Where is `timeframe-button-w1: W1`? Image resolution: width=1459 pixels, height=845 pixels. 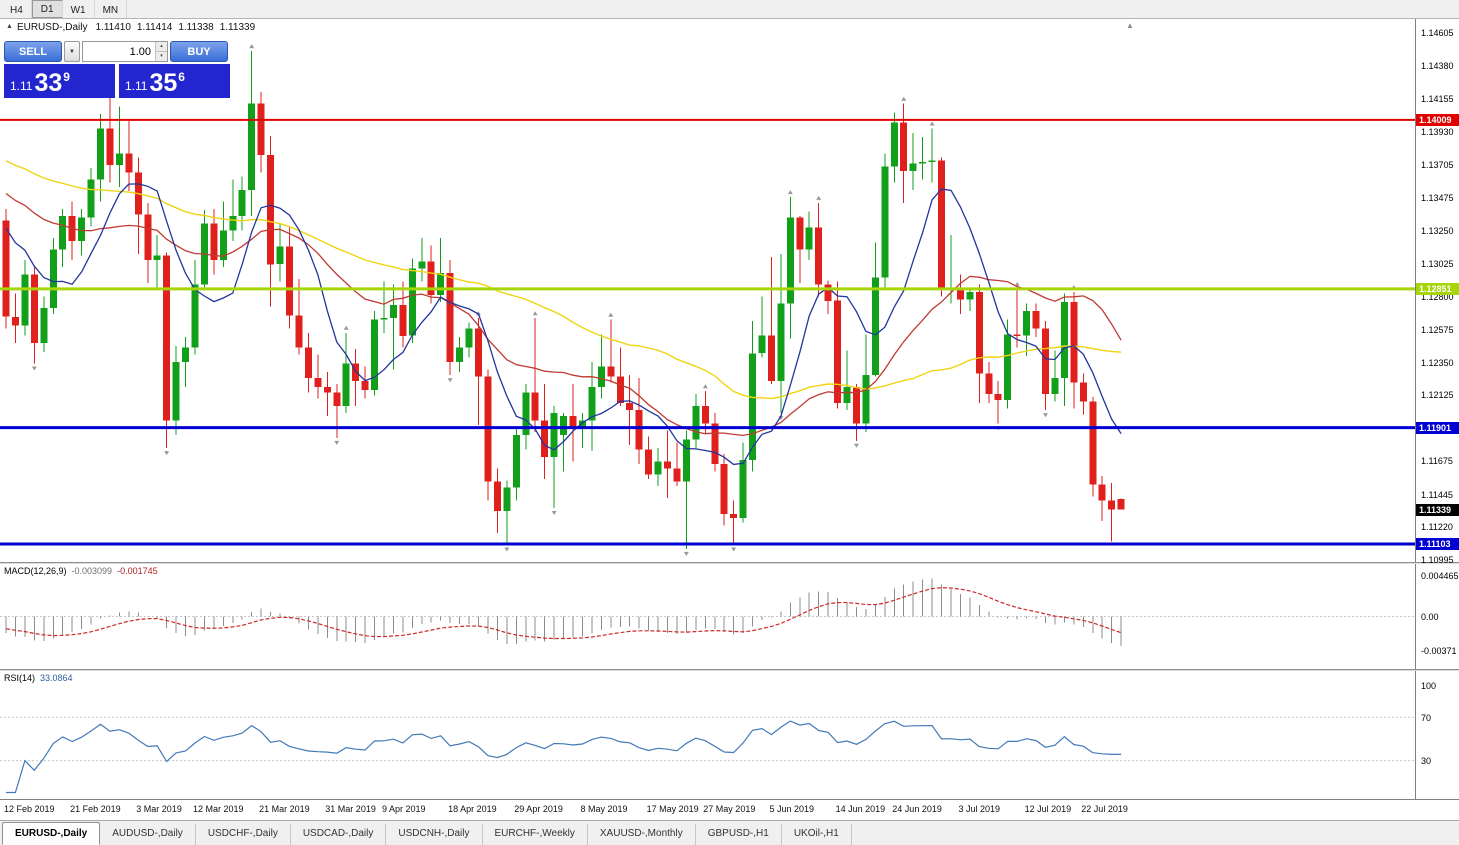
timeframe-button-w1: W1 is located at coordinates (79, 9).